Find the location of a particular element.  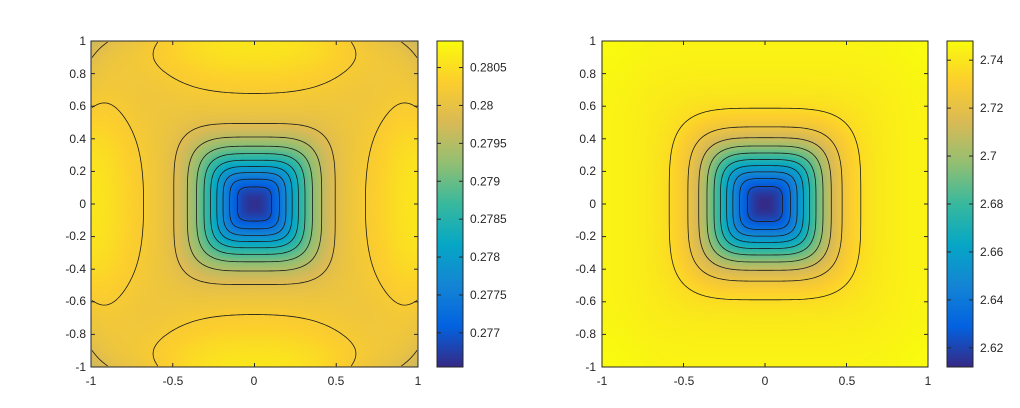

left-colorbar-tick-label: 0.2775 is located at coordinates (488, 295).